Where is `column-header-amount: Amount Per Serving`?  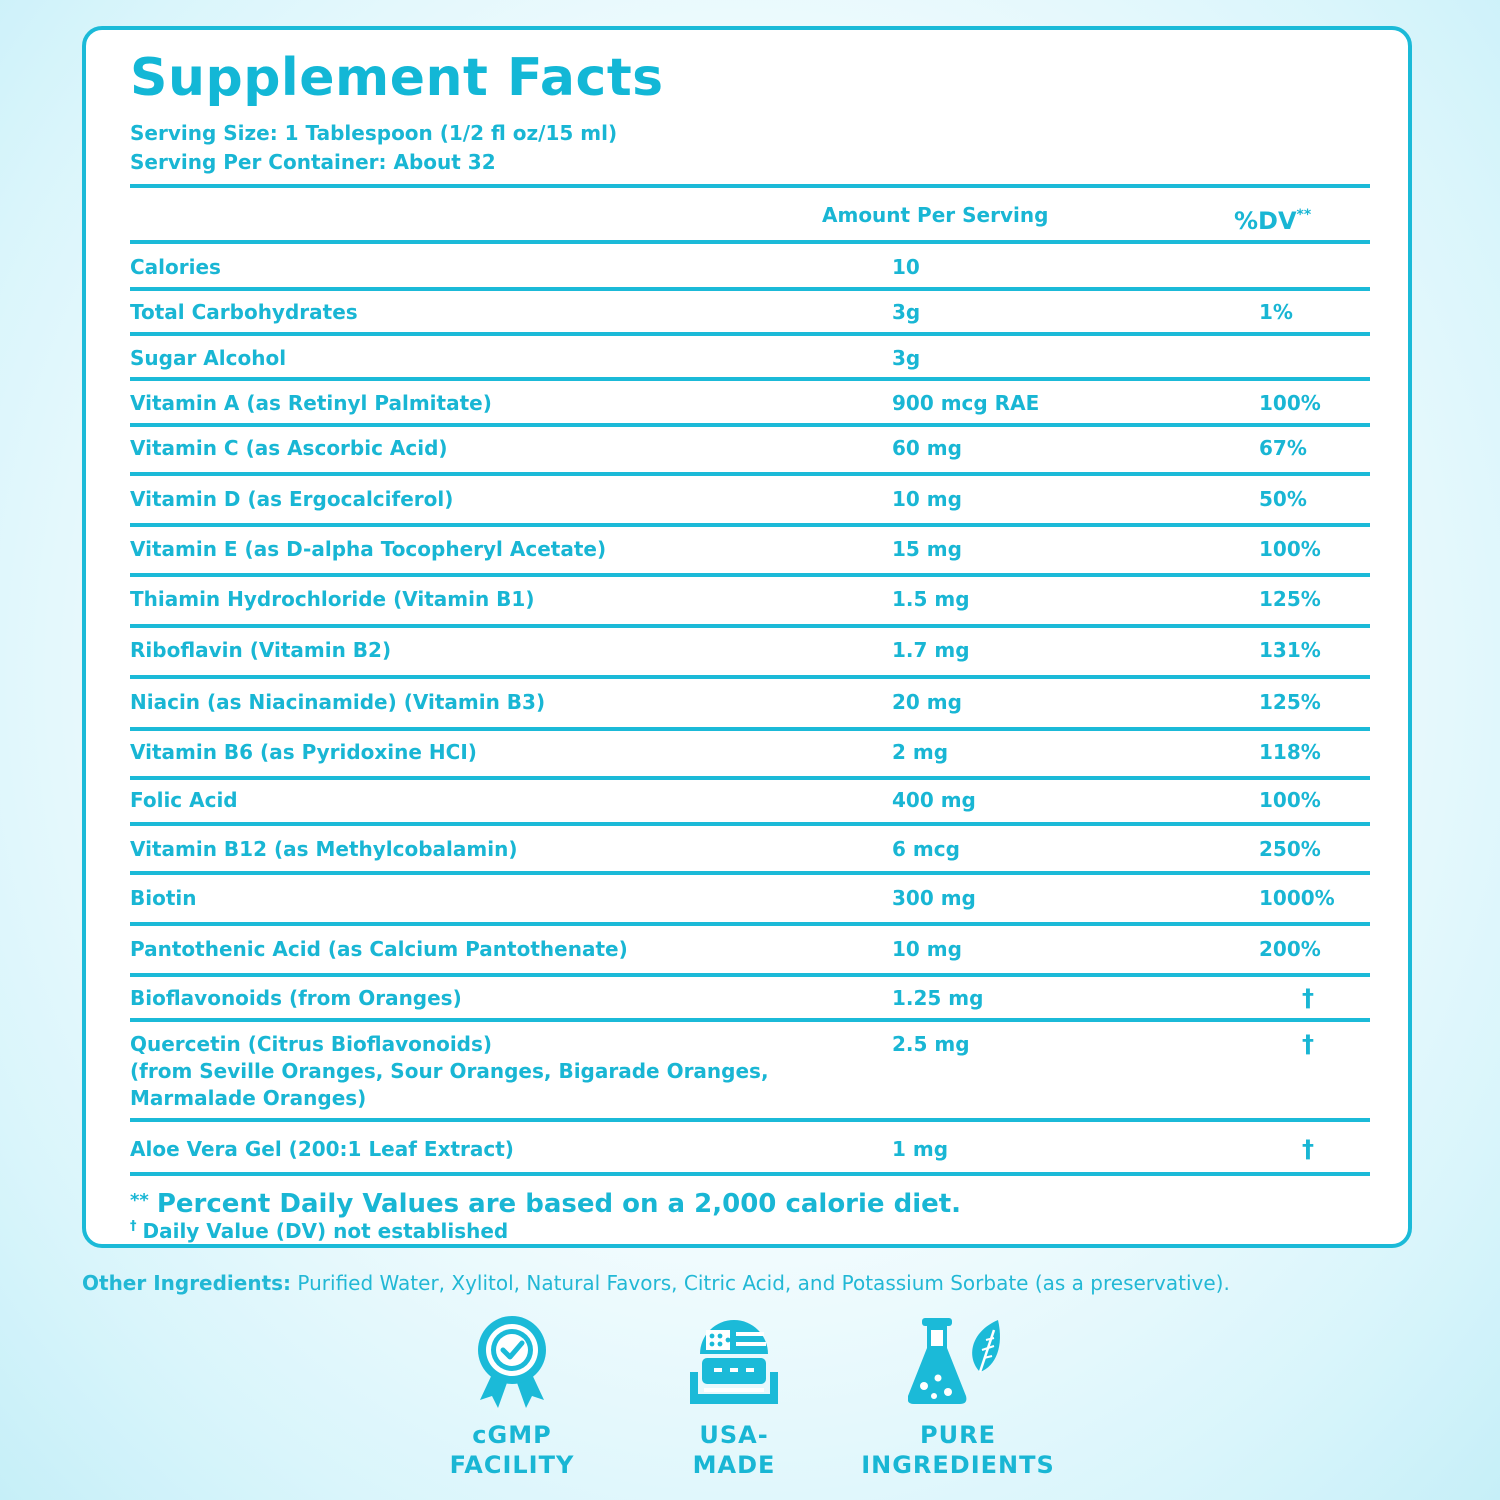 column-header-amount: Amount Per Serving is located at coordinates (935, 215).